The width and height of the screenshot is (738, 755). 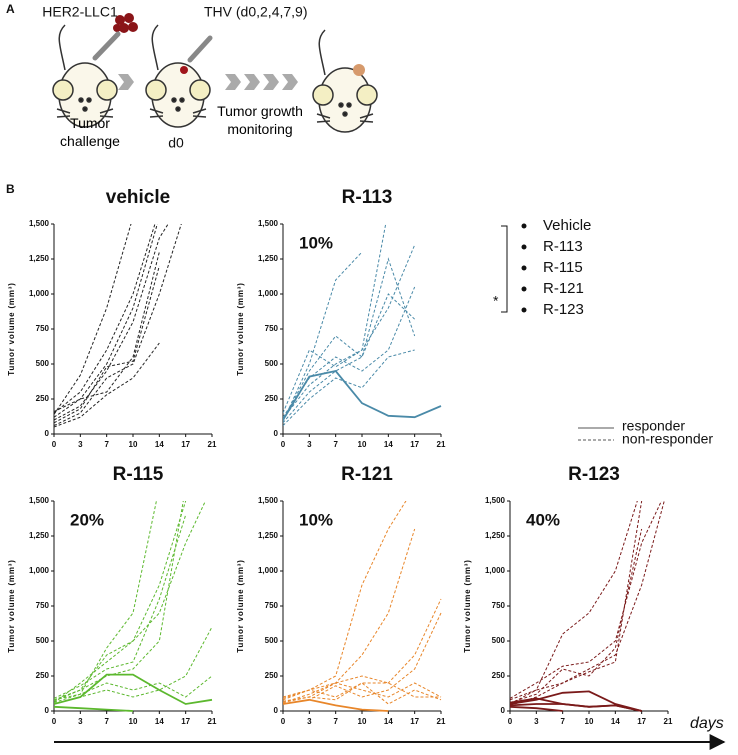 I want to click on step3-box: Tumor growth monitoring, so click(x=260, y=120).